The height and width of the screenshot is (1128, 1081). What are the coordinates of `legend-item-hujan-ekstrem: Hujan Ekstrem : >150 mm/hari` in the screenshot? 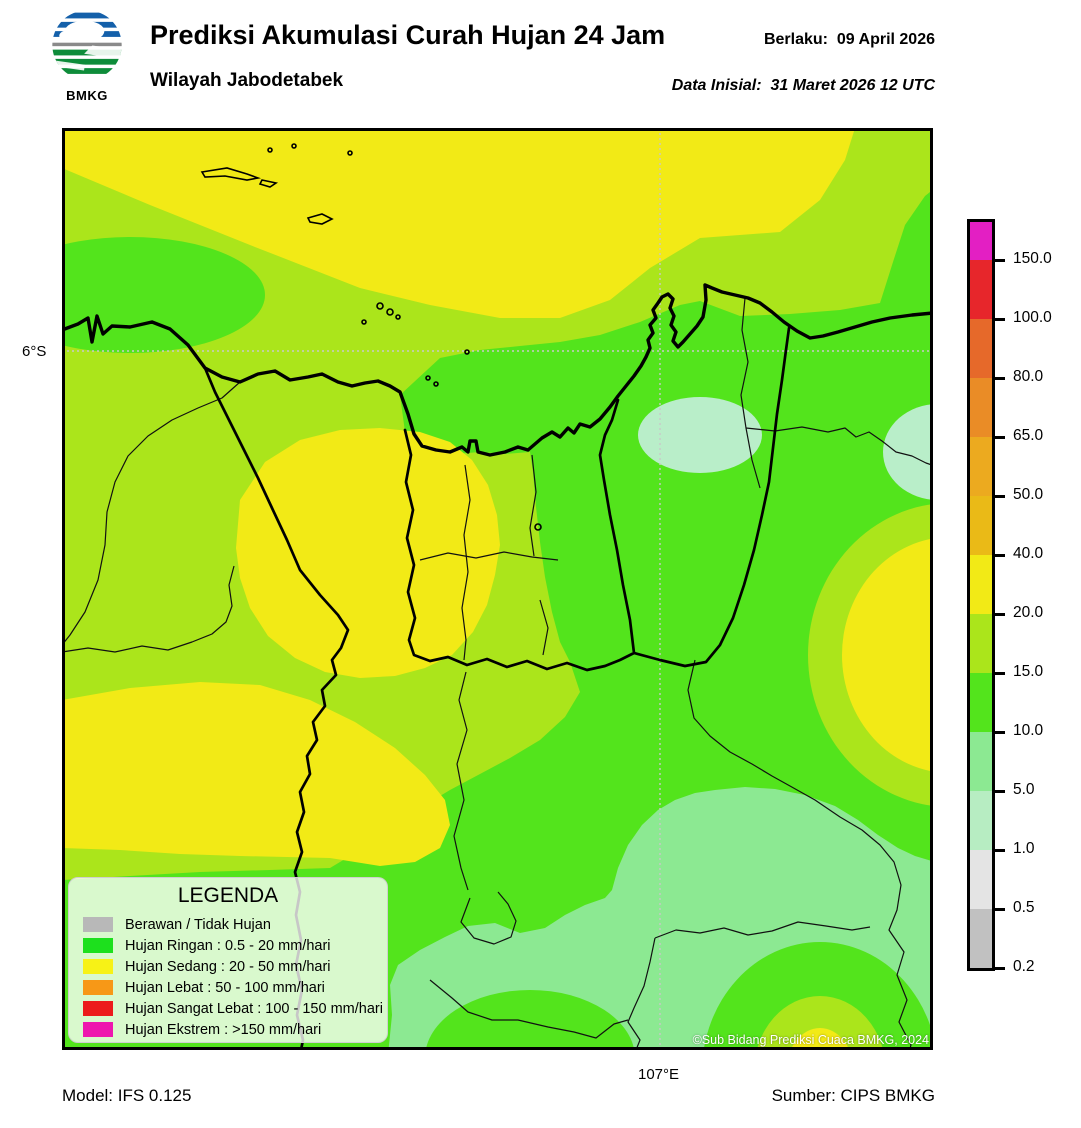 It's located at (235, 1029).